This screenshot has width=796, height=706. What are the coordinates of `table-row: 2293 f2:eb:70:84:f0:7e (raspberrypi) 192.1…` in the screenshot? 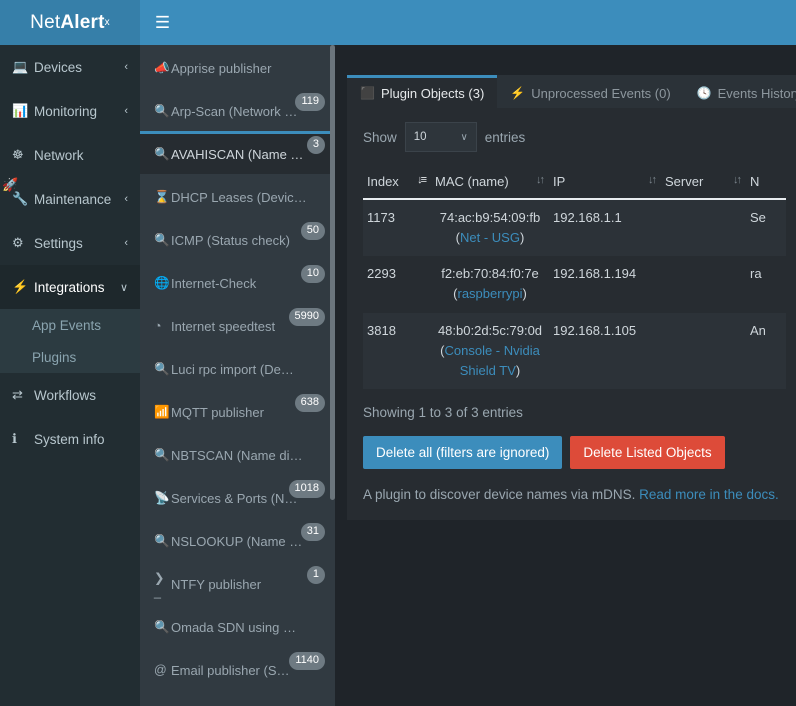 It's located at (574, 284).